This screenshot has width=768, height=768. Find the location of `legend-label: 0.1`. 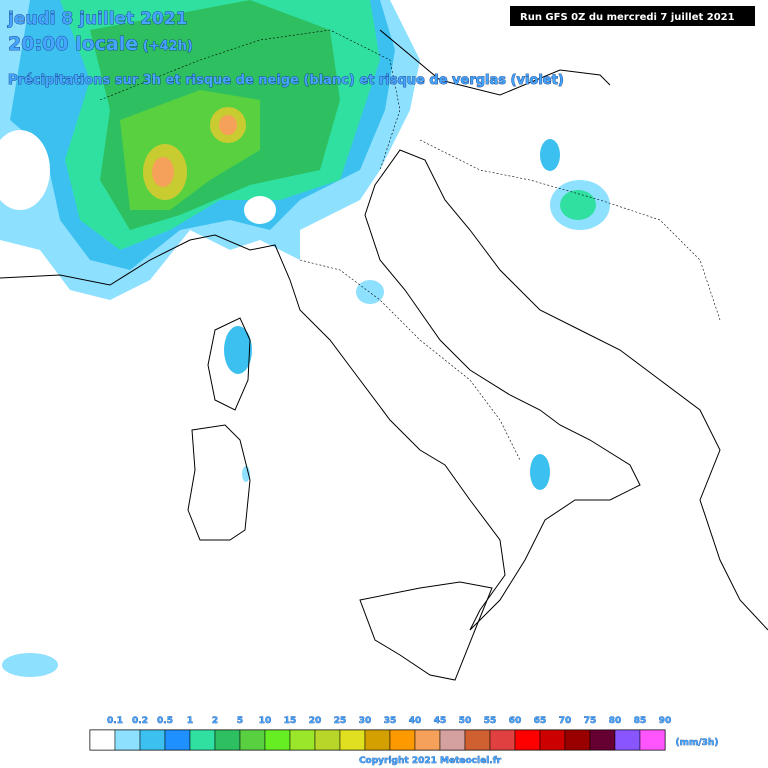

legend-label: 0.1 is located at coordinates (115, 721).